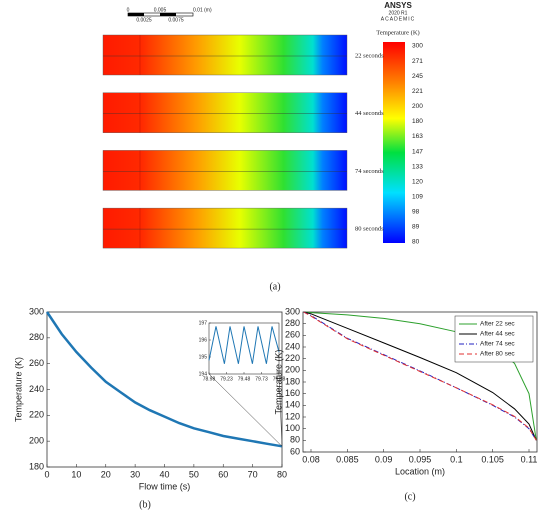 Image resolution: width=550 pixels, height=515 pixels. Describe the element at coordinates (261, 379) in the screenshot. I see `inset-x-tick-label: 79.73` at that location.